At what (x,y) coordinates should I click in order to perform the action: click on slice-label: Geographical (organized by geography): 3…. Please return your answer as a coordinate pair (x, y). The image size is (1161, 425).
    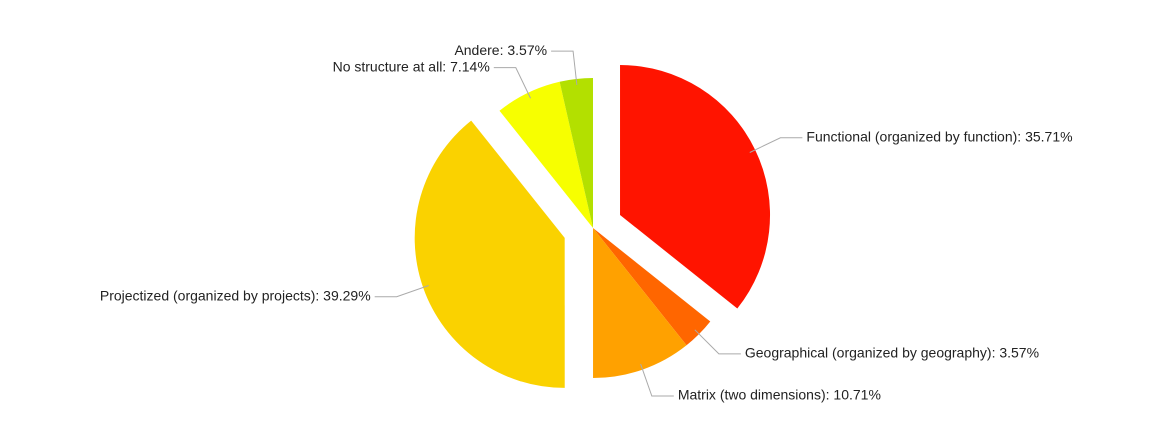
    Looking at the image, I should click on (892, 353).